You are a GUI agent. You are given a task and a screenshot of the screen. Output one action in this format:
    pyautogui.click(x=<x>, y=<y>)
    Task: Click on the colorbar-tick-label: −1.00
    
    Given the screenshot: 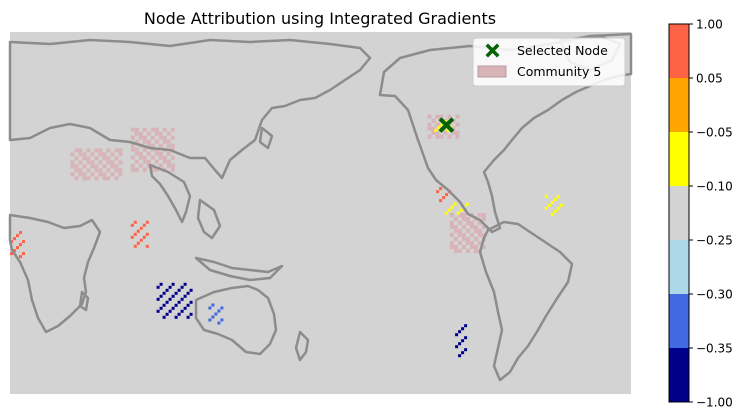 What is the action you would take?
    pyautogui.click(x=714, y=403)
    